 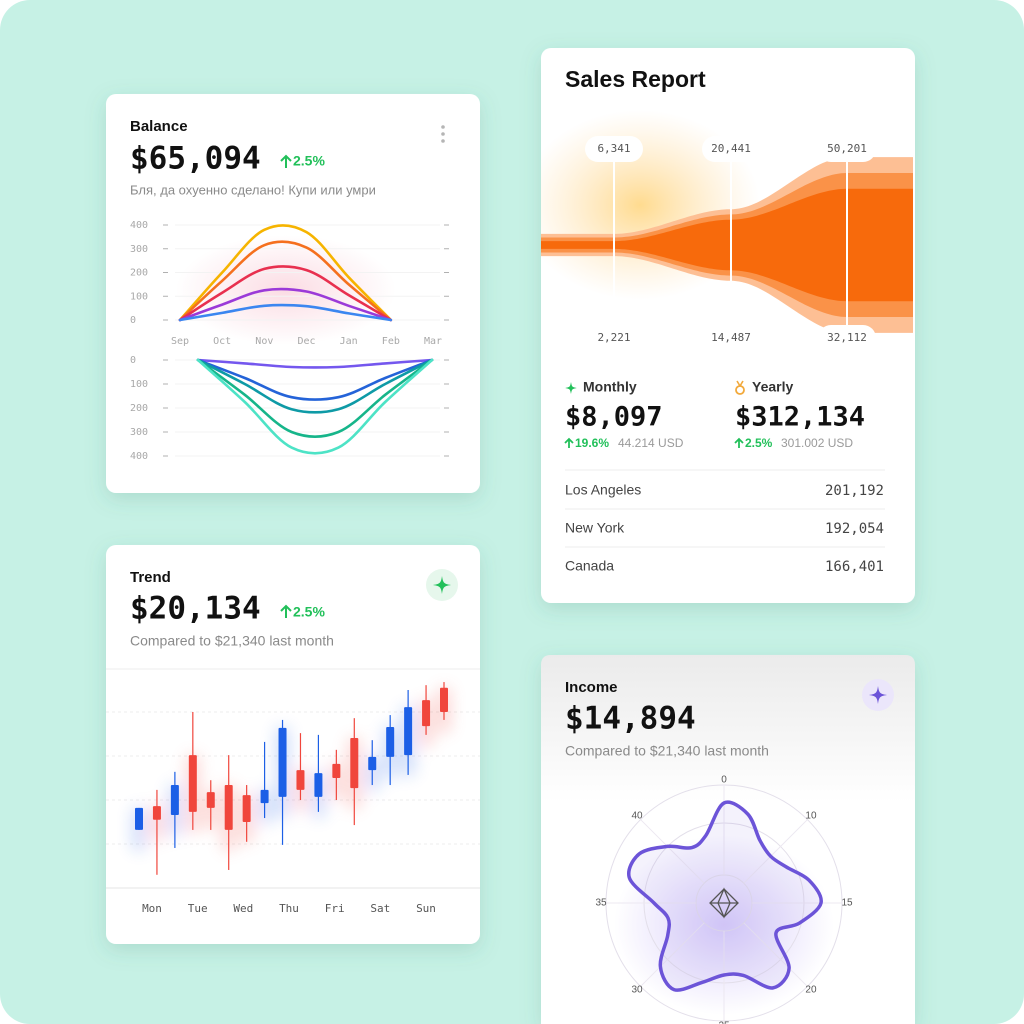 I want to click on y-tick-label: 400, so click(x=139, y=225).